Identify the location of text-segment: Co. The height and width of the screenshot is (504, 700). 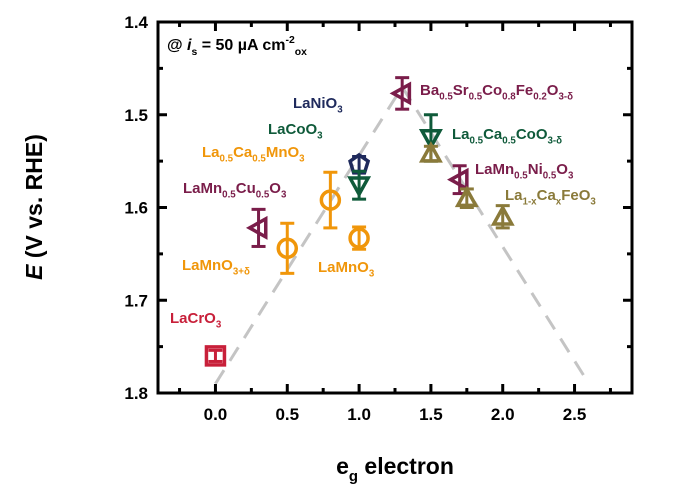
(492, 90).